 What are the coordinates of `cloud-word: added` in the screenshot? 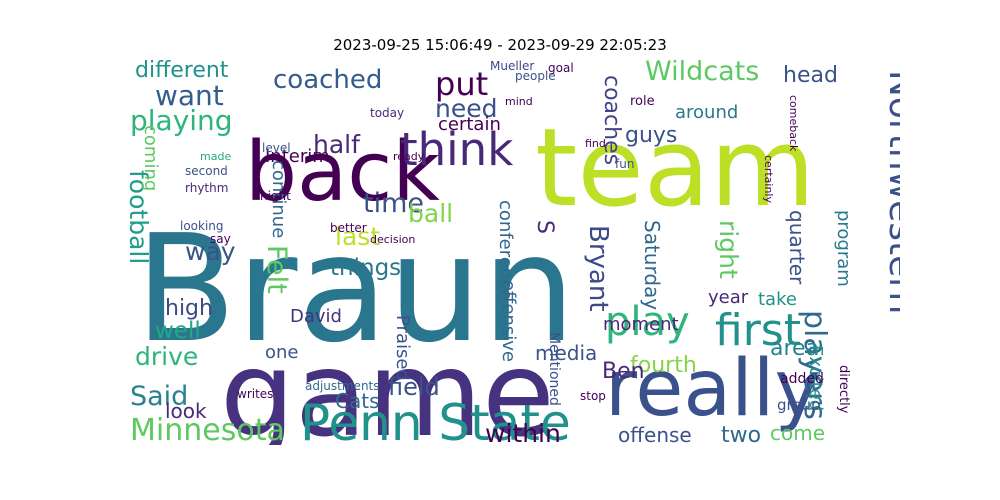 It's located at (802, 379).